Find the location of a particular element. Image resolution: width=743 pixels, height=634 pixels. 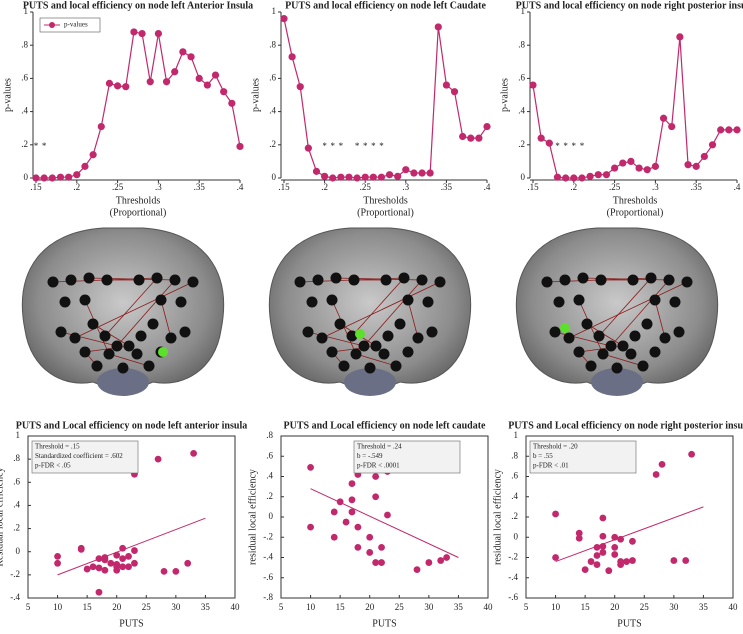

annotation-text: p-FDR < .0001 is located at coordinates (378, 466).